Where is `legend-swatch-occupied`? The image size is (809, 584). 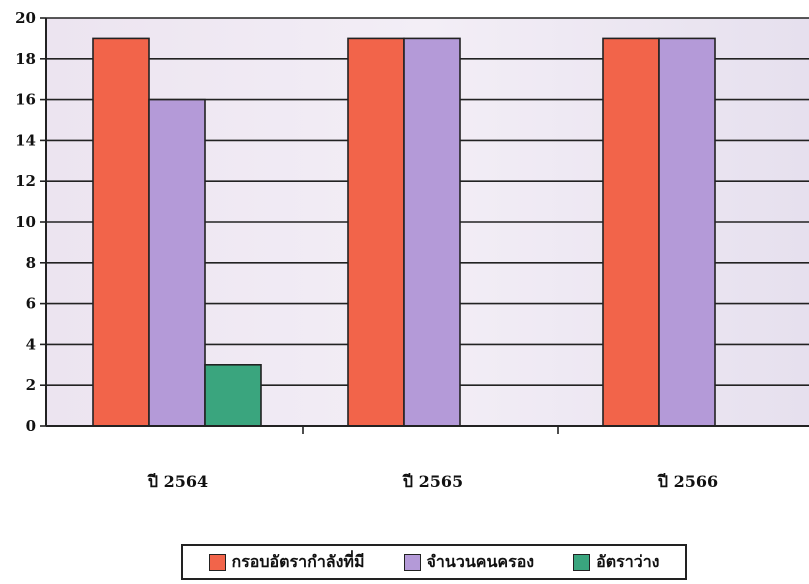
legend-swatch-occupied is located at coordinates (412, 562).